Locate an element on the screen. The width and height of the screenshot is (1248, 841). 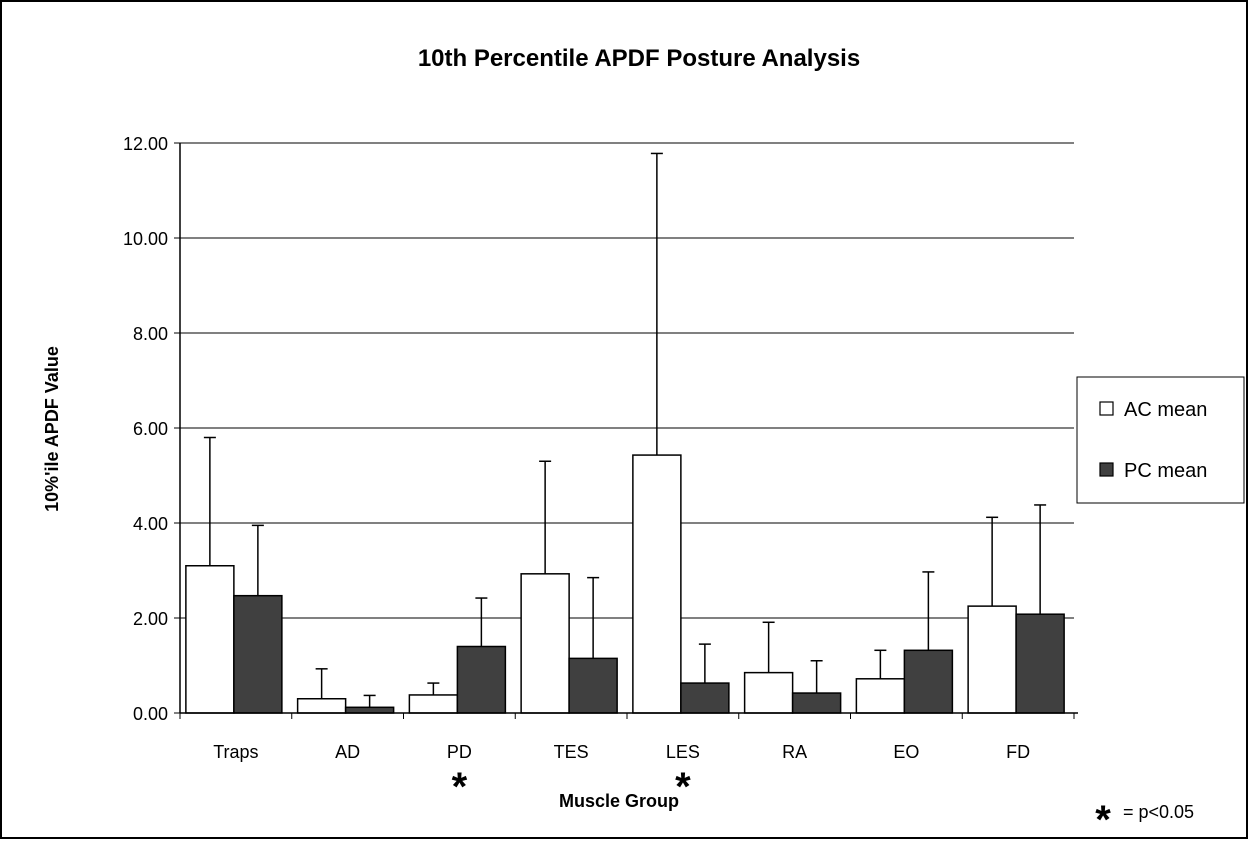
significance-star-les: * is located at coordinates (683, 787).